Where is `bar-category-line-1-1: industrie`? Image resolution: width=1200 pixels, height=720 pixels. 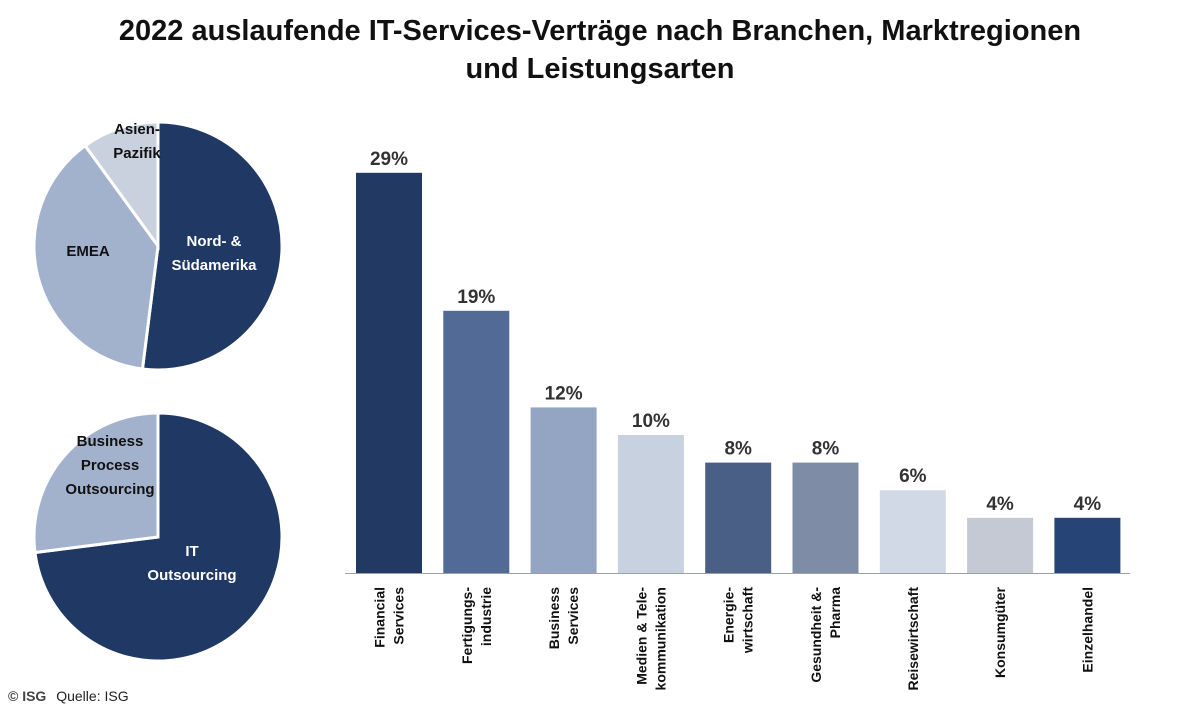 bar-category-line-1-1: industrie is located at coordinates (486, 616).